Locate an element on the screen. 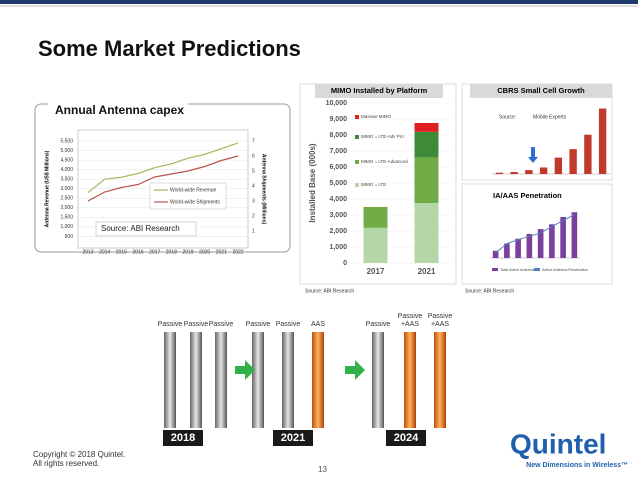 This screenshot has height=479, width=638. y-tick-label: 4,500 is located at coordinates (66, 160).